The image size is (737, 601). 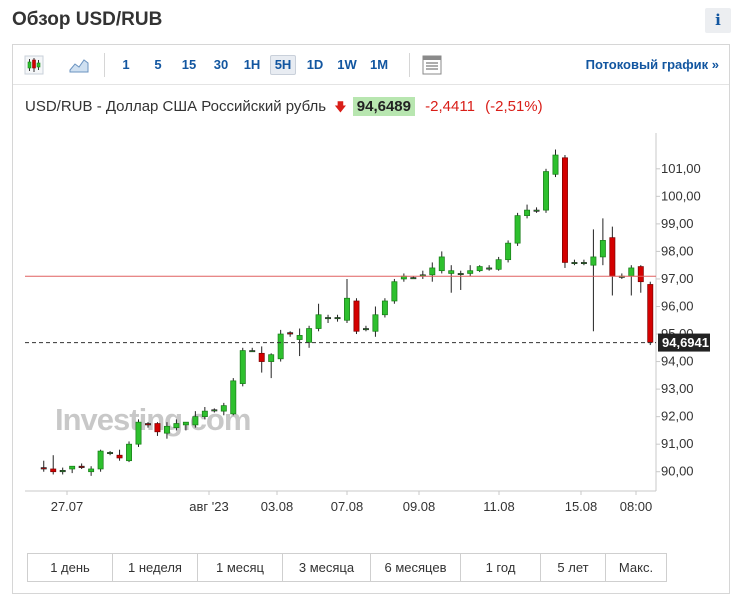 I want to click on interval-1h: 1H, so click(x=252, y=64).